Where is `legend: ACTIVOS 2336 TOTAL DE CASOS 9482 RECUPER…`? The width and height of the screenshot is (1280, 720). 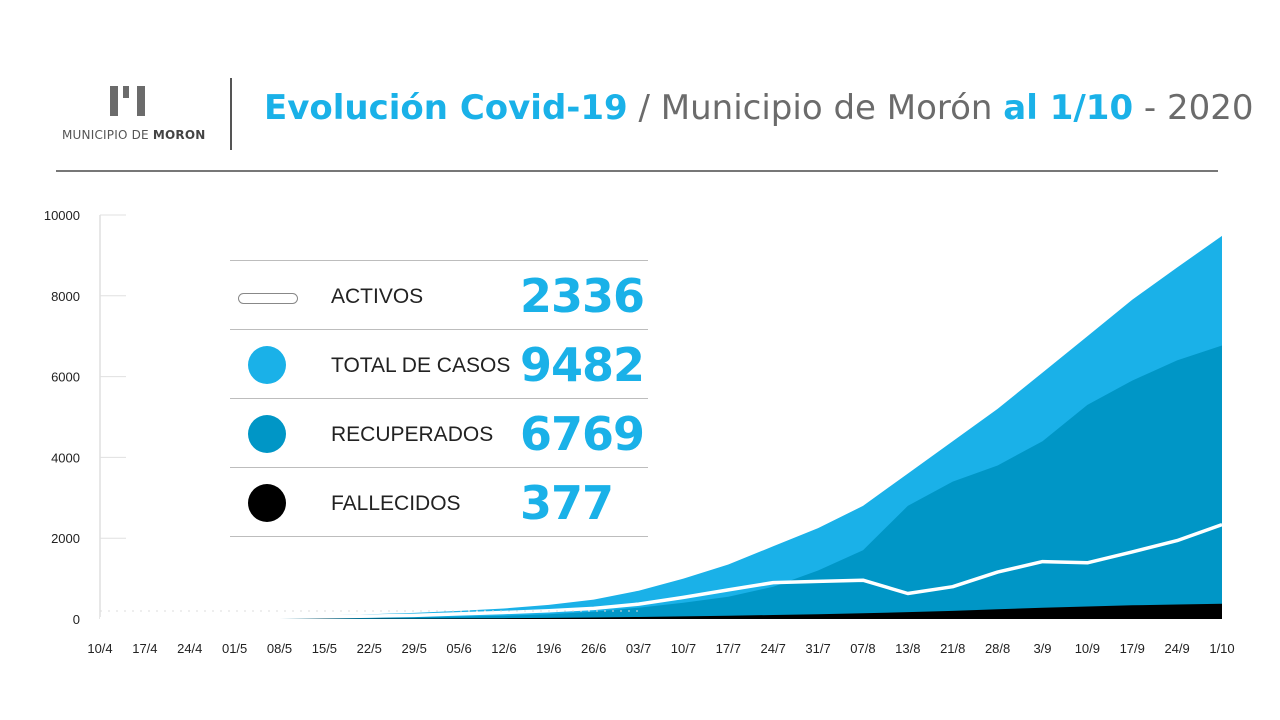 legend: ACTIVOS 2336 TOTAL DE CASOS 9482 RECUPER… is located at coordinates (439, 398).